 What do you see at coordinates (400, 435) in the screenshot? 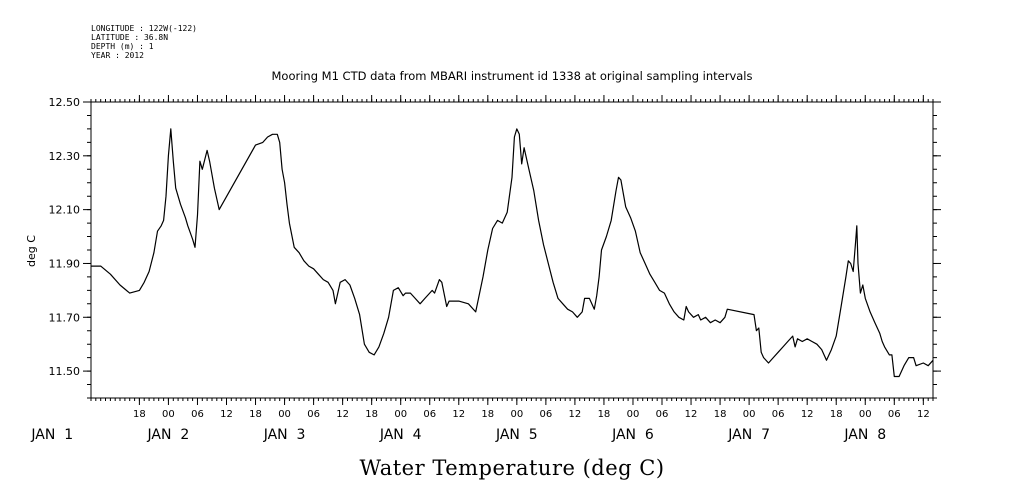
I see `x-day-label: JAN 4` at bounding box center [400, 435].